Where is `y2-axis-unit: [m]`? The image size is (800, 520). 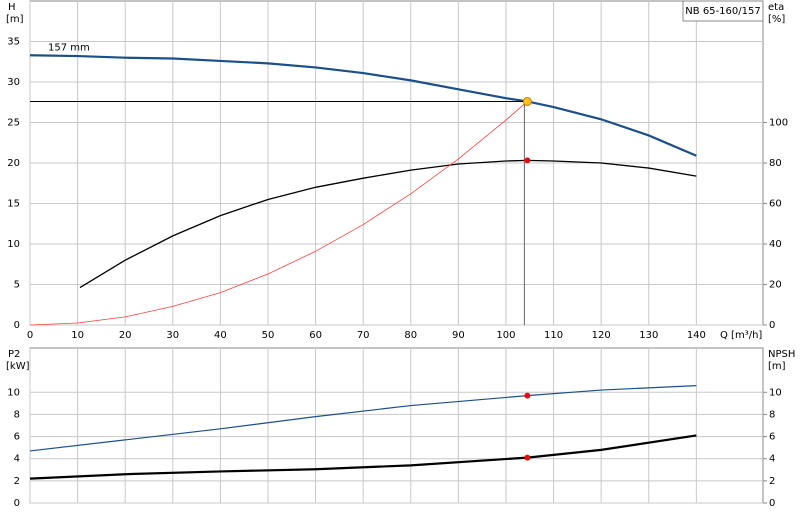 y2-axis-unit: [m] is located at coordinates (777, 366).